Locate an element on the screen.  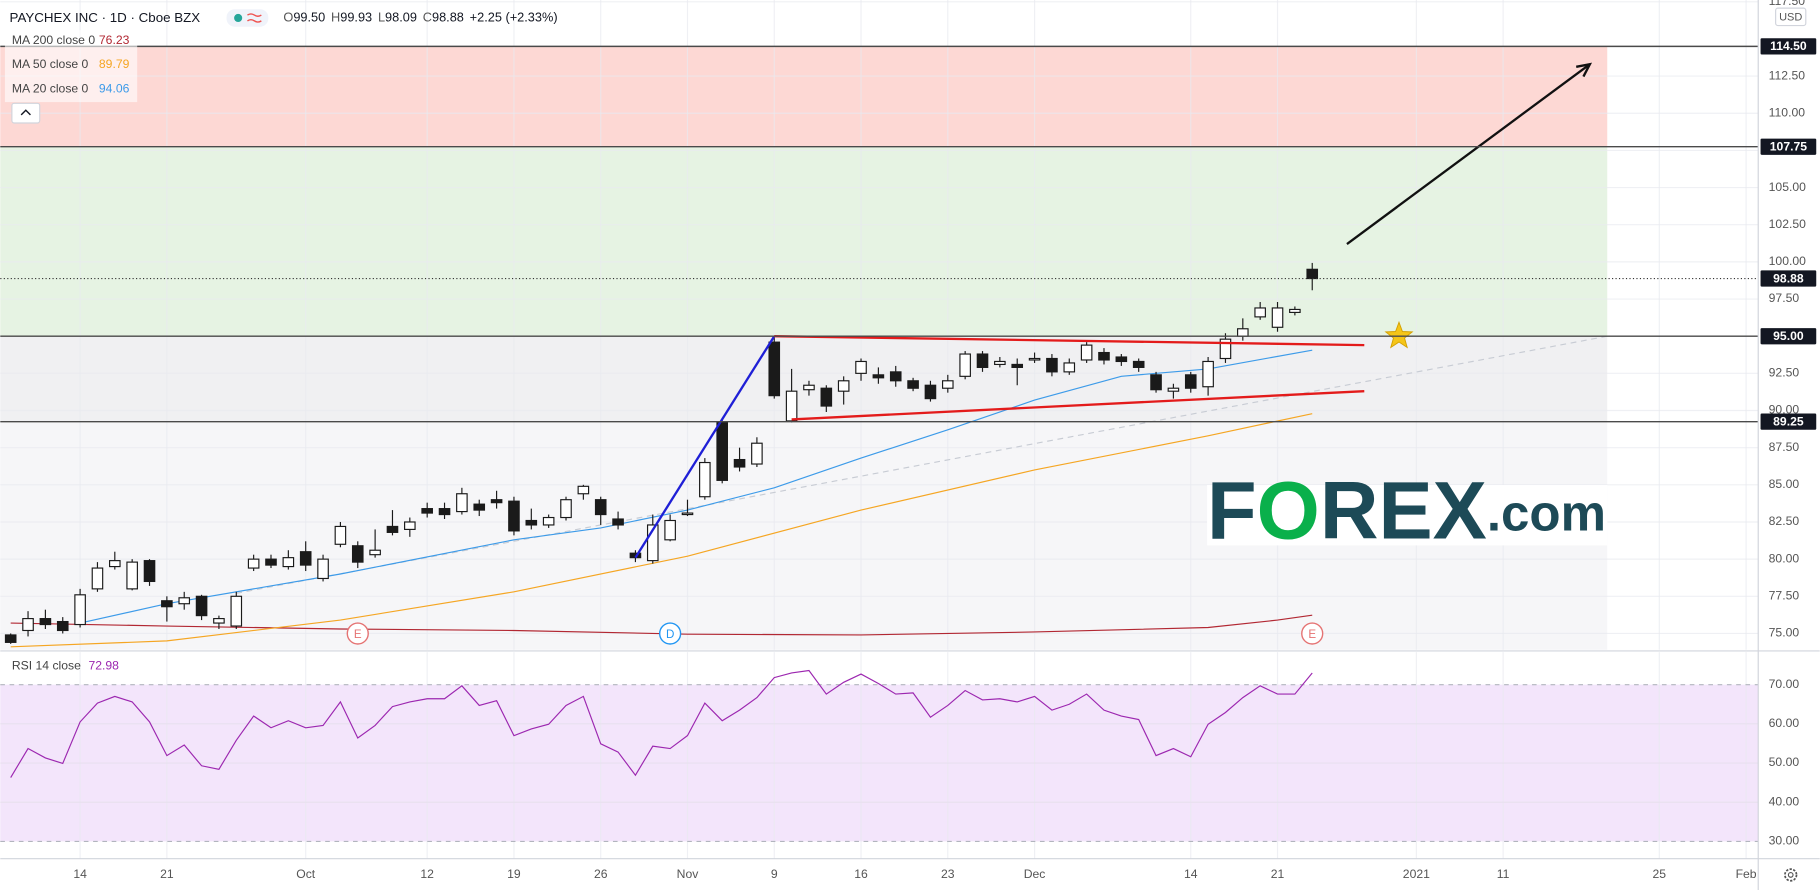
y-tick-label: 77.50 is located at coordinates (1784, 596).